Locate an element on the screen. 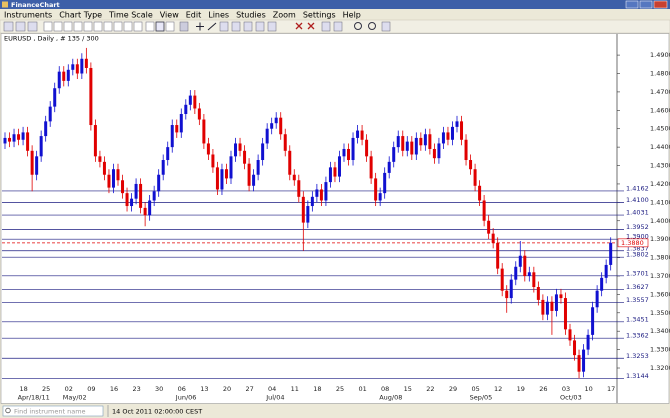 The image size is (670, 418). y-tick-label: 1.3600 is located at coordinates (660, 294).